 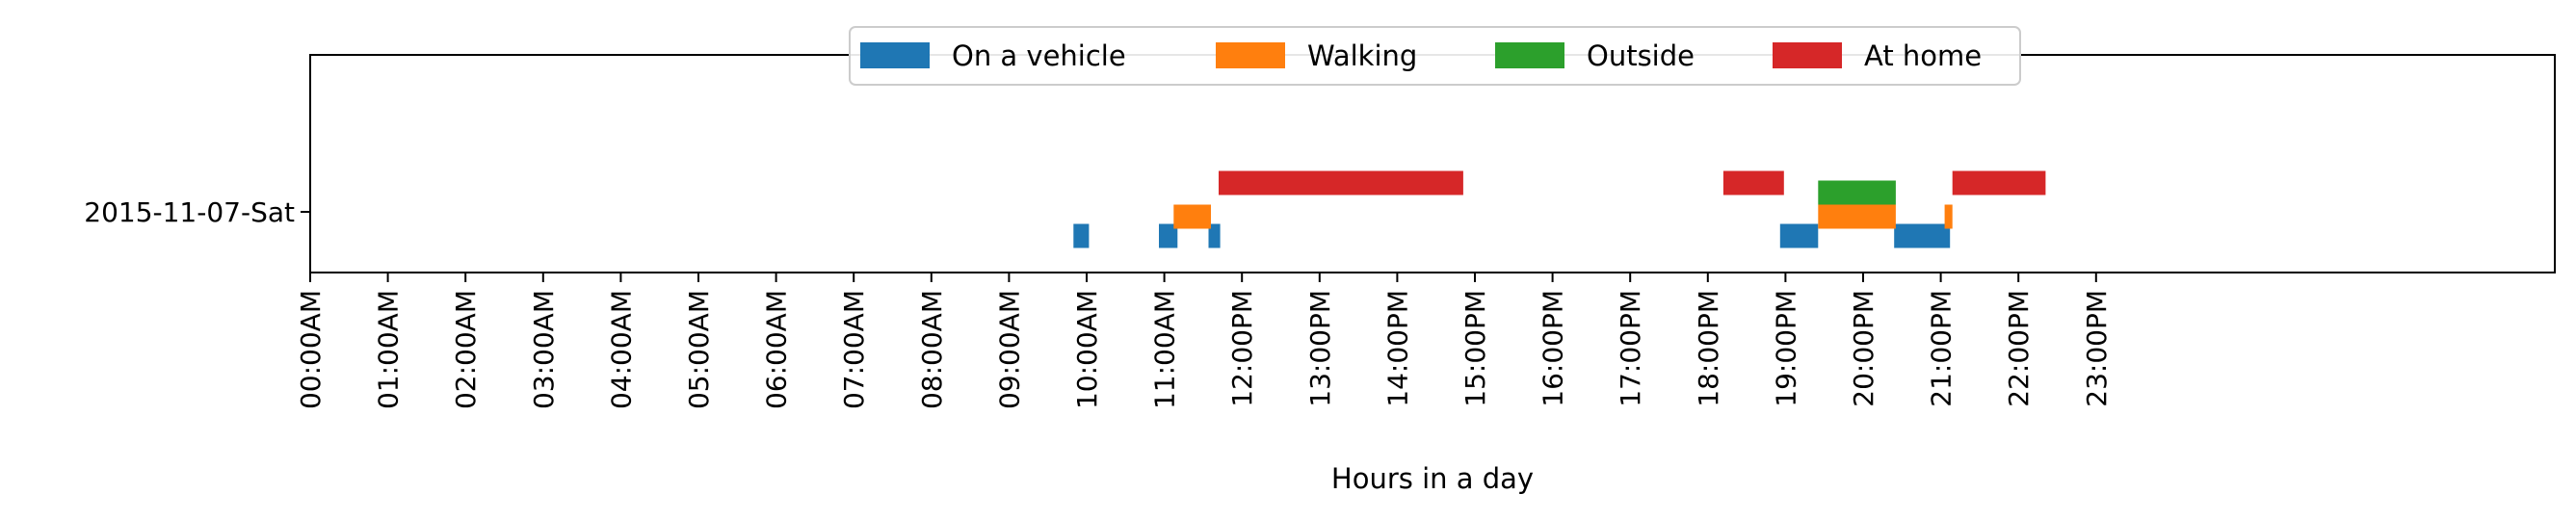 What do you see at coordinates (1641, 55) in the screenshot?
I see `legend-label: Outside` at bounding box center [1641, 55].